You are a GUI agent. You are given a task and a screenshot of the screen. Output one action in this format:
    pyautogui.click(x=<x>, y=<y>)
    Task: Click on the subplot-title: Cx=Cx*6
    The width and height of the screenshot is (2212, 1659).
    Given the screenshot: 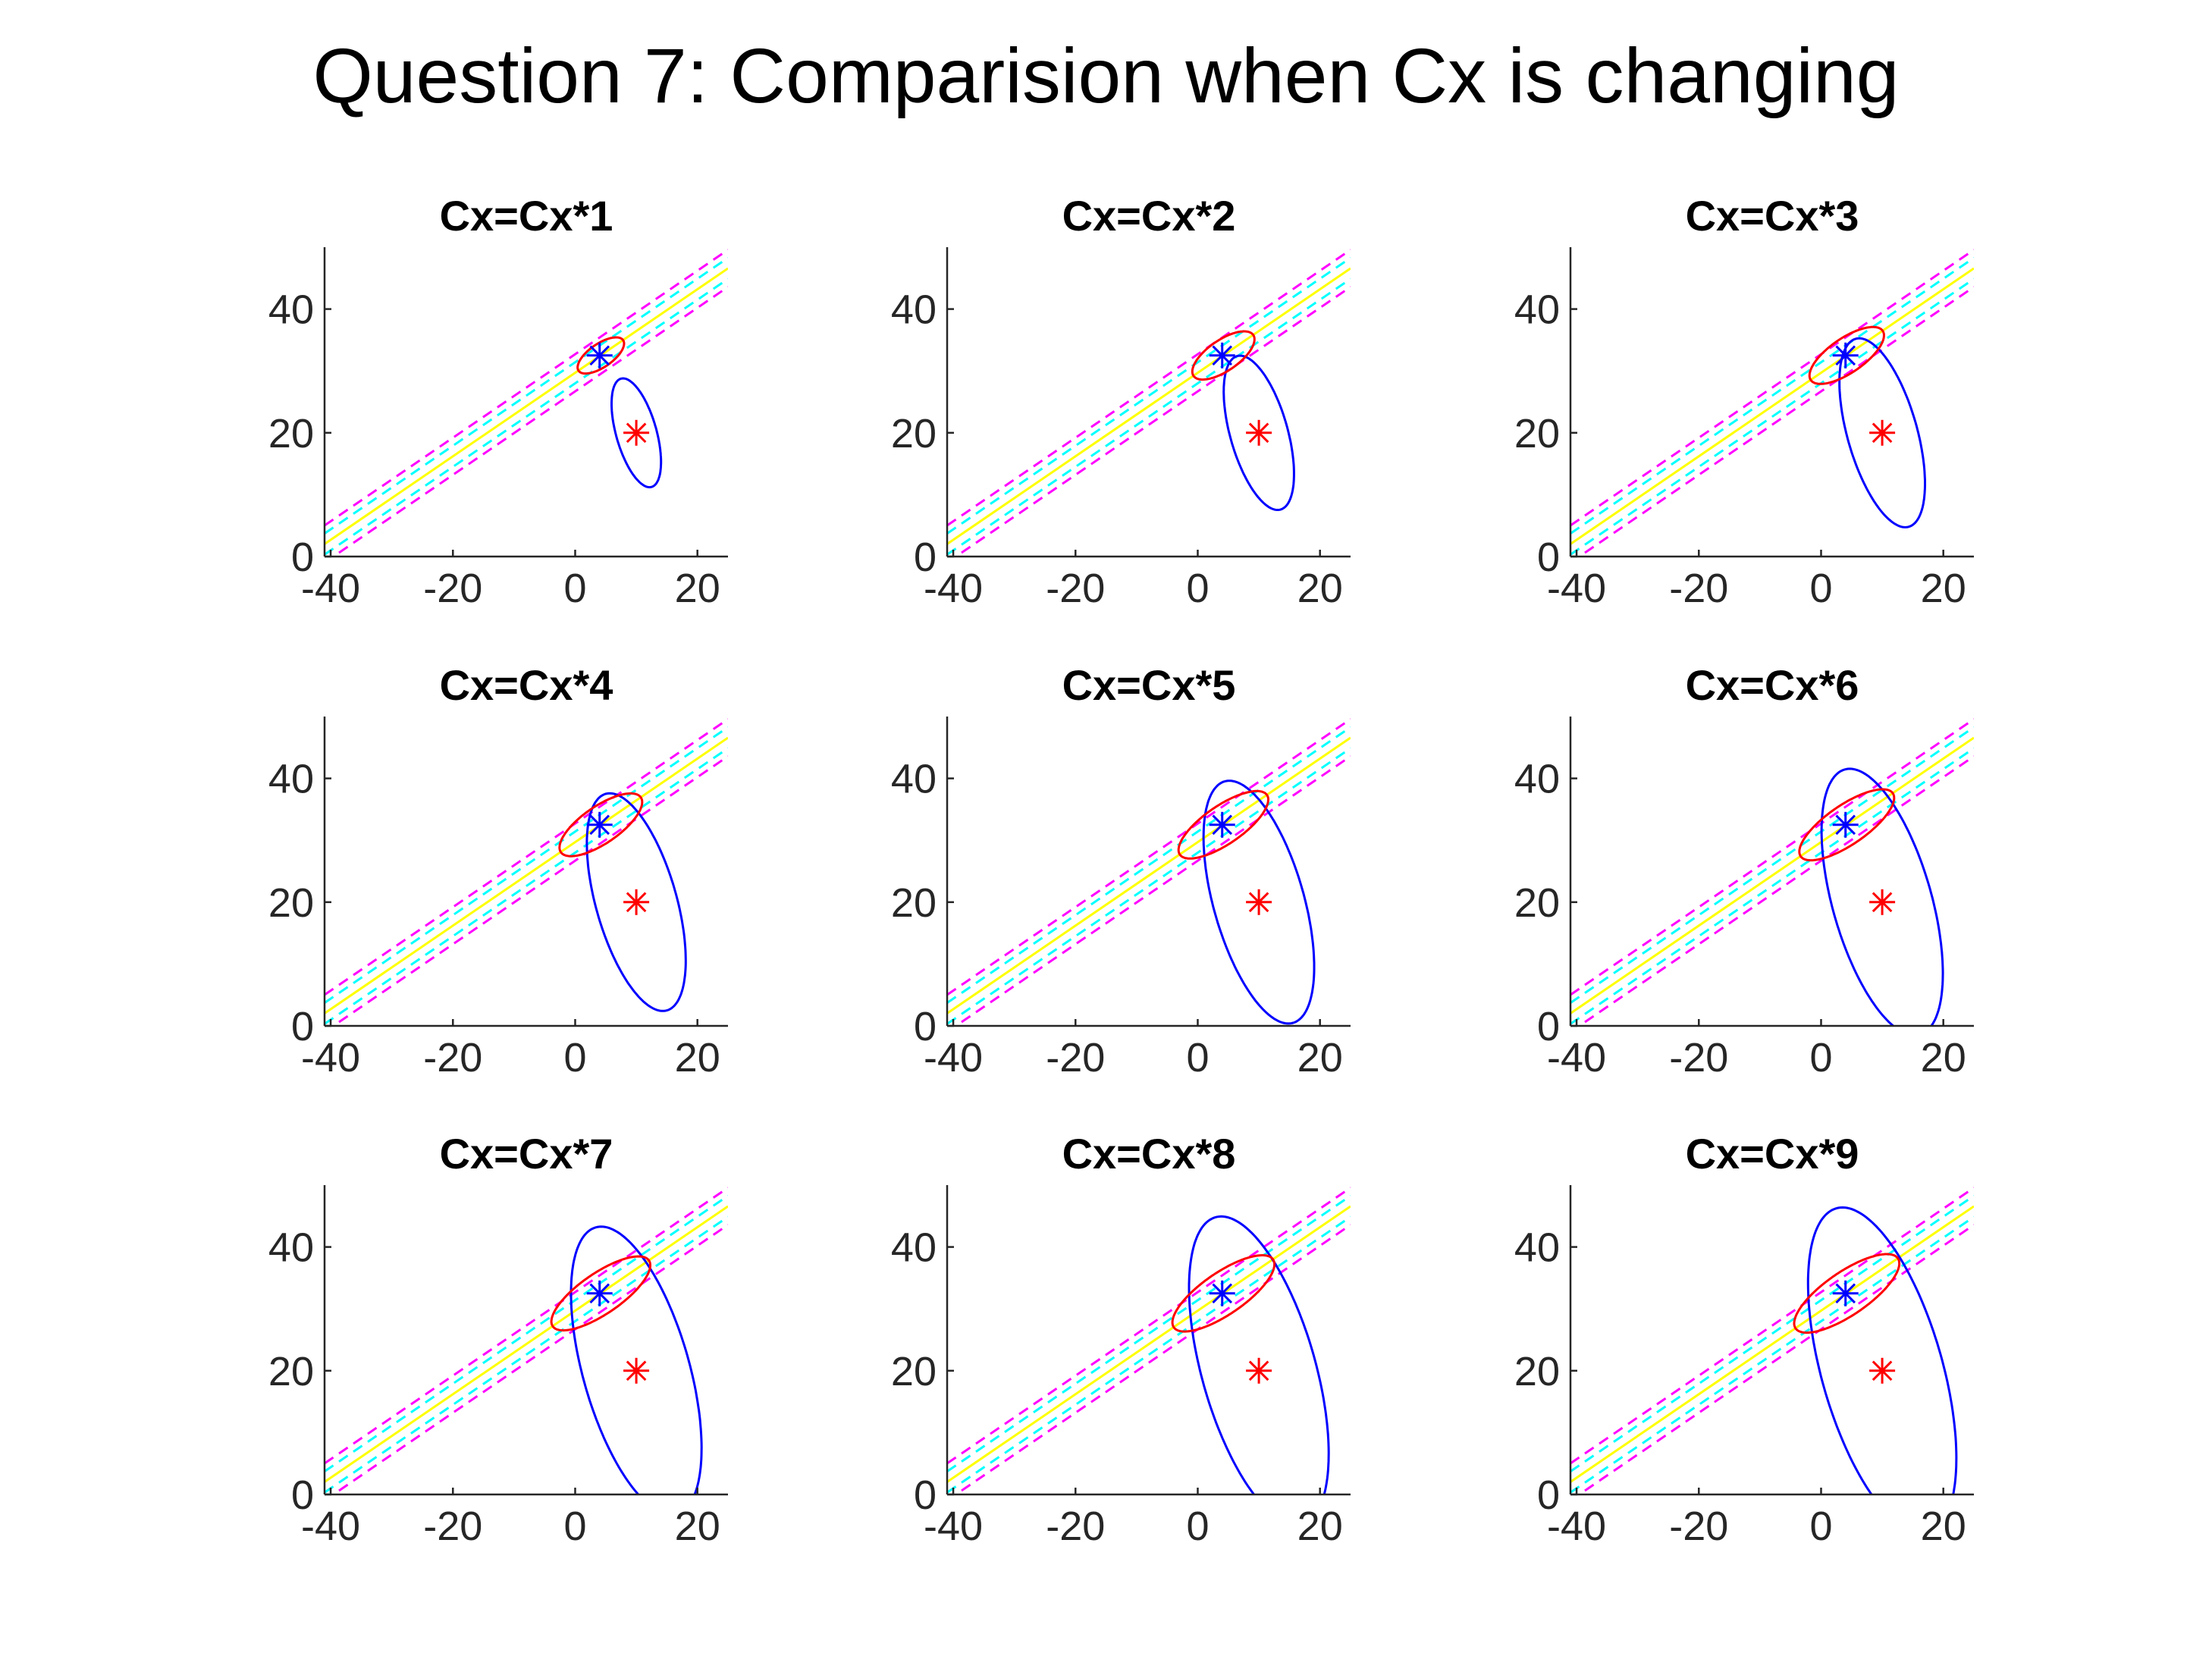 What is the action you would take?
    pyautogui.click(x=1772, y=685)
    